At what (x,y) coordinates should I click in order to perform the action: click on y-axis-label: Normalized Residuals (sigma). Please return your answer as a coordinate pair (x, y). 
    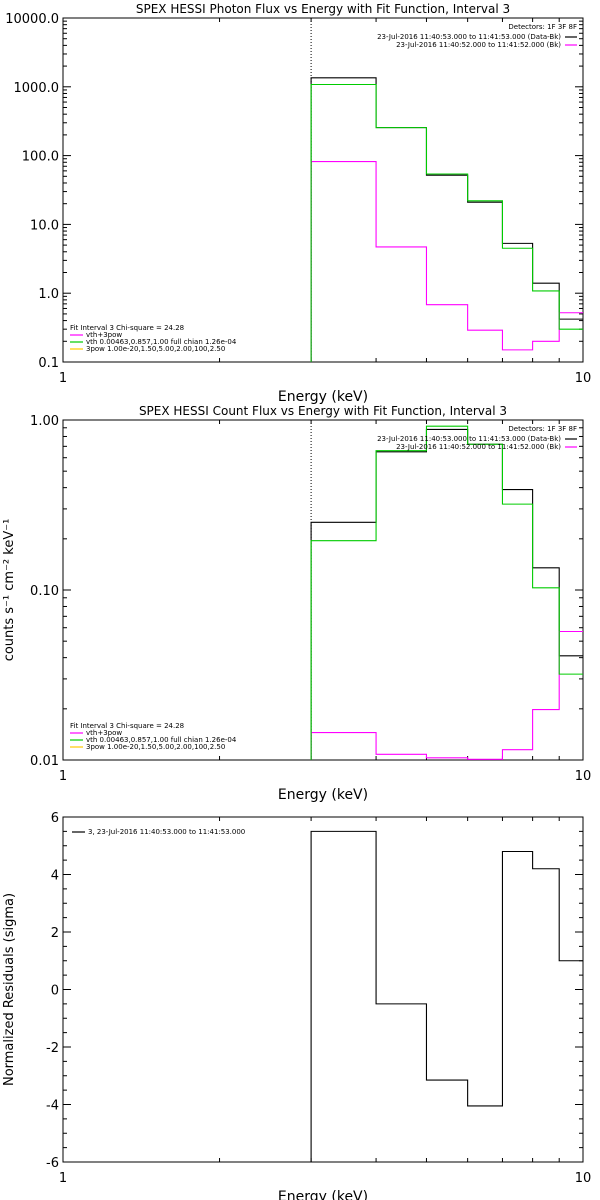
    Looking at the image, I should click on (9, 989).